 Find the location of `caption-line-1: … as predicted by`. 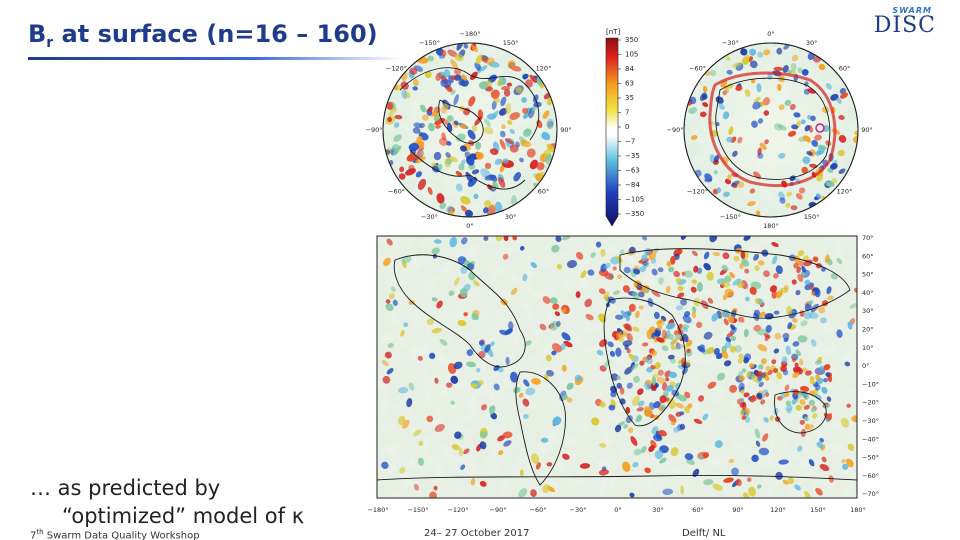

caption-line-1: … as predicted by is located at coordinates (125, 488).